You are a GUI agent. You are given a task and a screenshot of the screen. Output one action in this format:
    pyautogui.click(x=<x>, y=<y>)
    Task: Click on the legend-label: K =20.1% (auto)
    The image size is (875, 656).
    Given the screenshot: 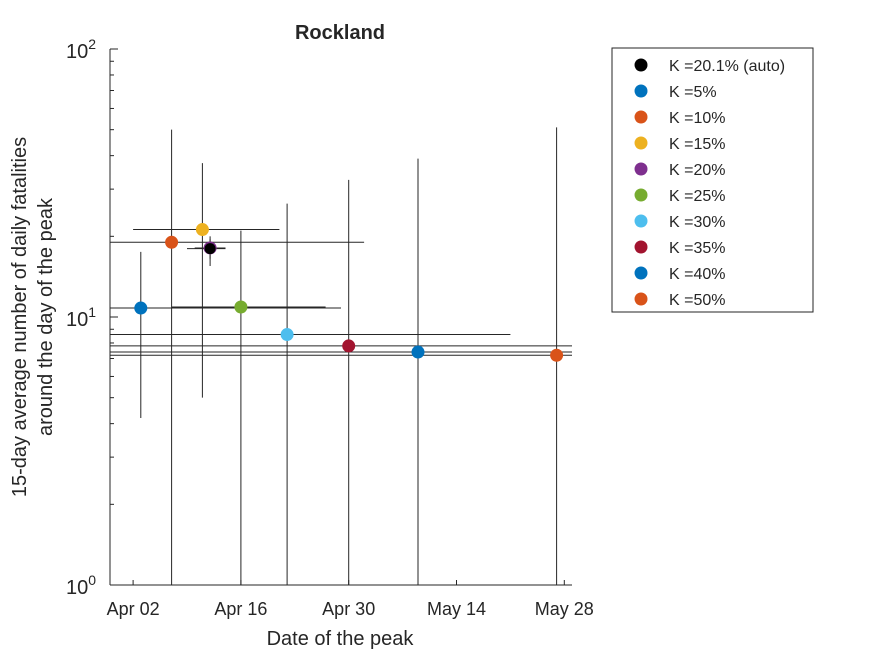 What is the action you would take?
    pyautogui.click(x=727, y=66)
    